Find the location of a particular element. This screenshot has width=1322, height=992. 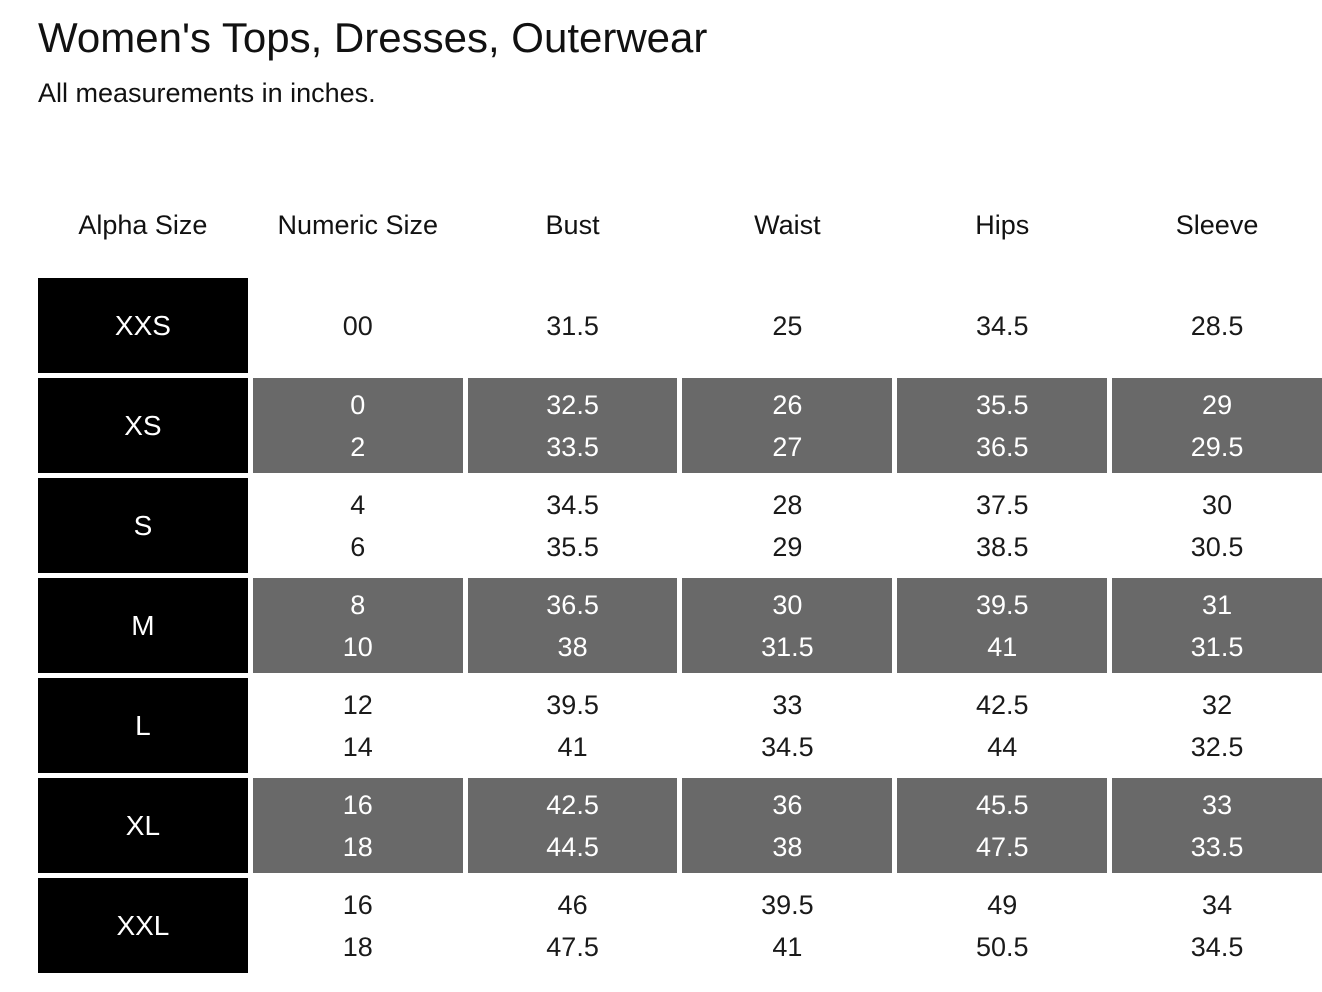

cell-value: 31 is located at coordinates (1217, 604).